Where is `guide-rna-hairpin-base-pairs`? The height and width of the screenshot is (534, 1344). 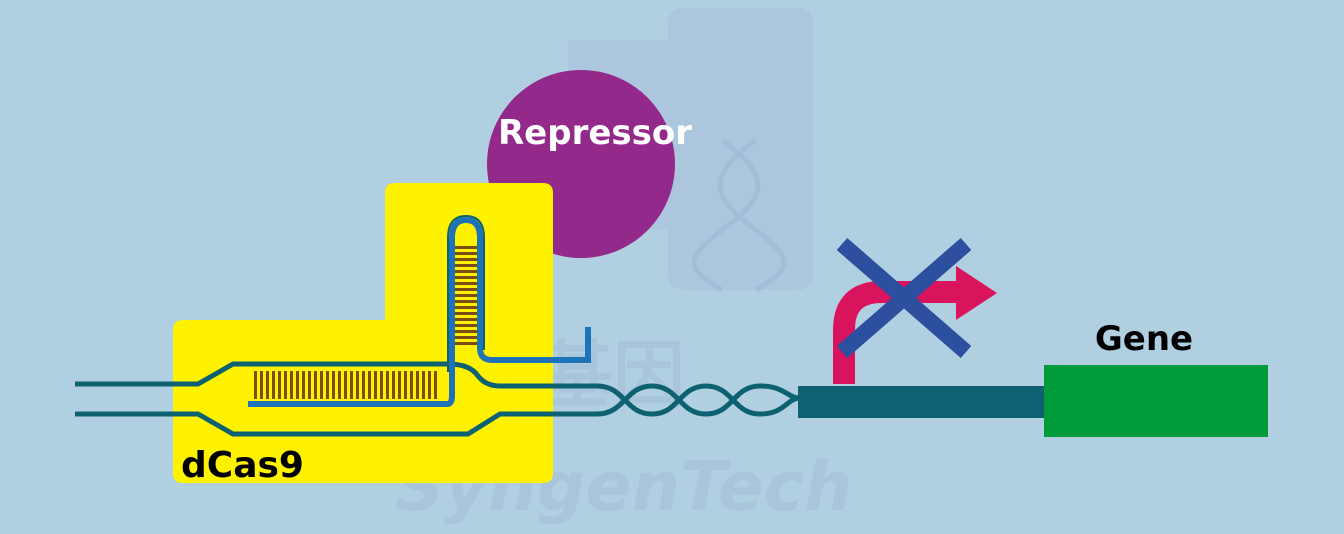 guide-rna-hairpin-base-pairs is located at coordinates (466, 295).